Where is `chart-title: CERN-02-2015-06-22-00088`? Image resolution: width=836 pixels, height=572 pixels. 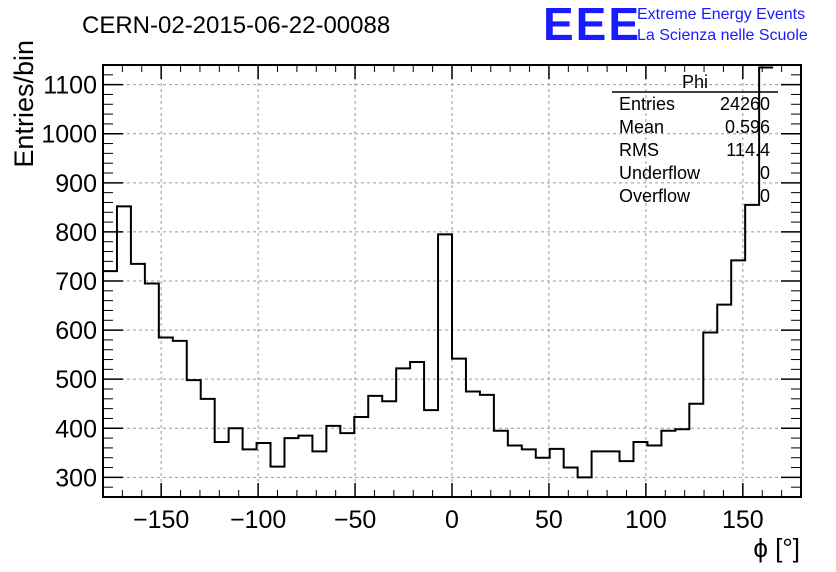 chart-title: CERN-02-2015-06-22-00088 is located at coordinates (236, 25).